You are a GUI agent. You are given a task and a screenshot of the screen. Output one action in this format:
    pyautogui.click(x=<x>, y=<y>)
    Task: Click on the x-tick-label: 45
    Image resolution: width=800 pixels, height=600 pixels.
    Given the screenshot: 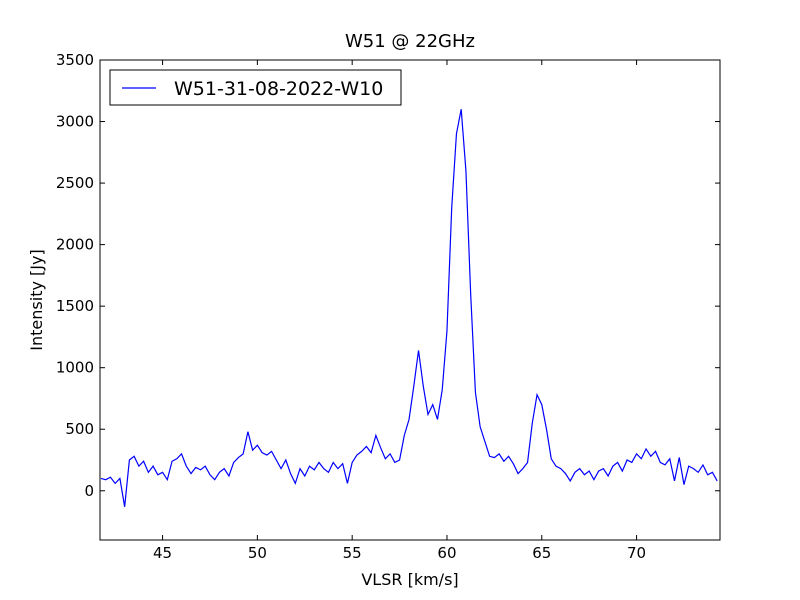 What is the action you would take?
    pyautogui.click(x=162, y=553)
    